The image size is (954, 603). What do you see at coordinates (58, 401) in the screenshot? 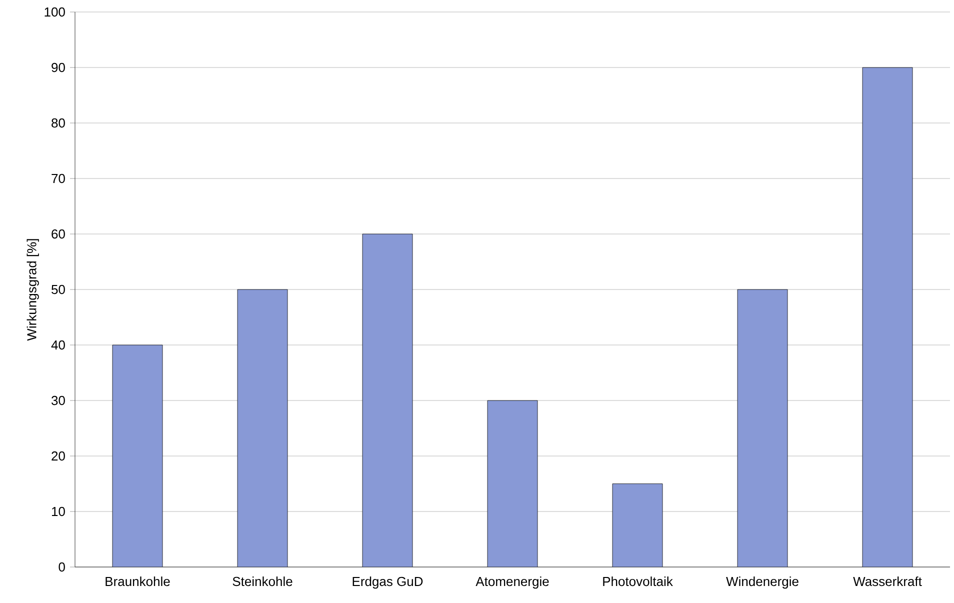
I see `y-tick-label: 30` at bounding box center [58, 401].